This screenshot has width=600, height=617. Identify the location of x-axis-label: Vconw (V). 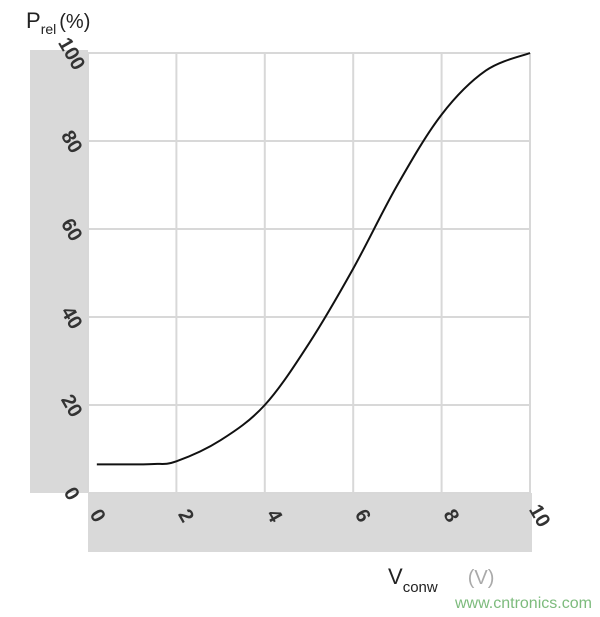
(441, 580).